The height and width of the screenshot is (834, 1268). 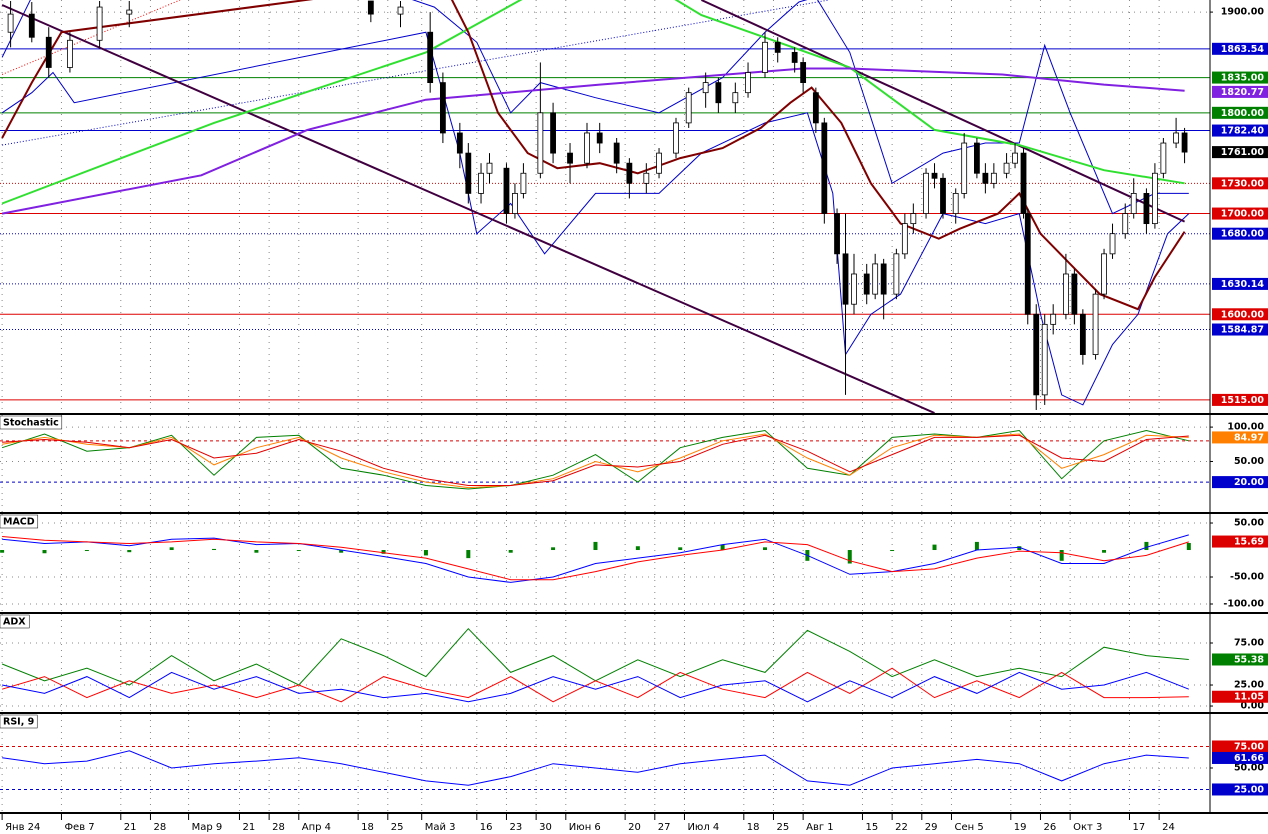 What do you see at coordinates (871, 827) in the screenshot?
I see `x-tick-label: 15` at bounding box center [871, 827].